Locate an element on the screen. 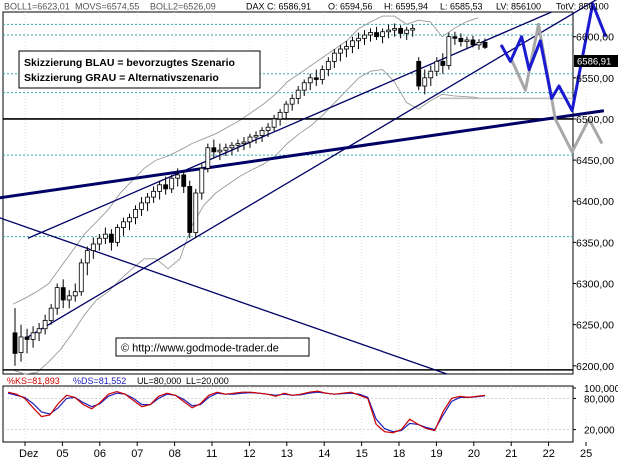  header-totv: TotV: 856100 is located at coordinates (582, 7).